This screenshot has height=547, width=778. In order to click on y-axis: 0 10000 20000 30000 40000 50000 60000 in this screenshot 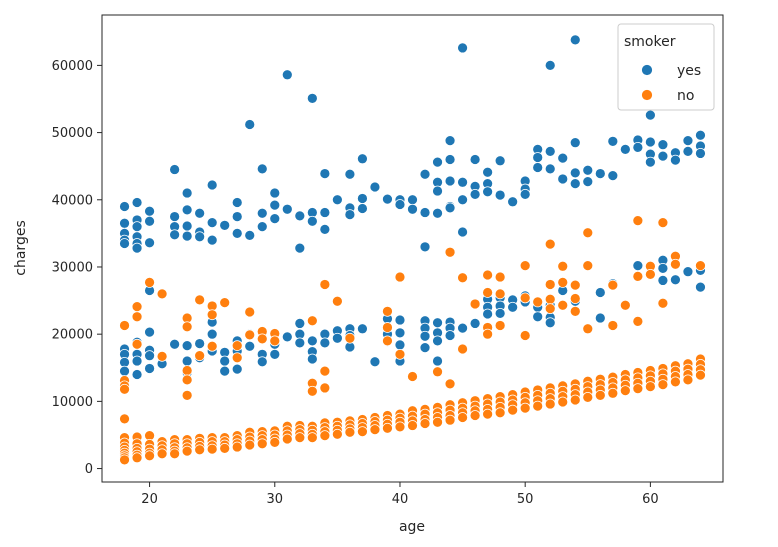, I will do `click(77, 268)`.